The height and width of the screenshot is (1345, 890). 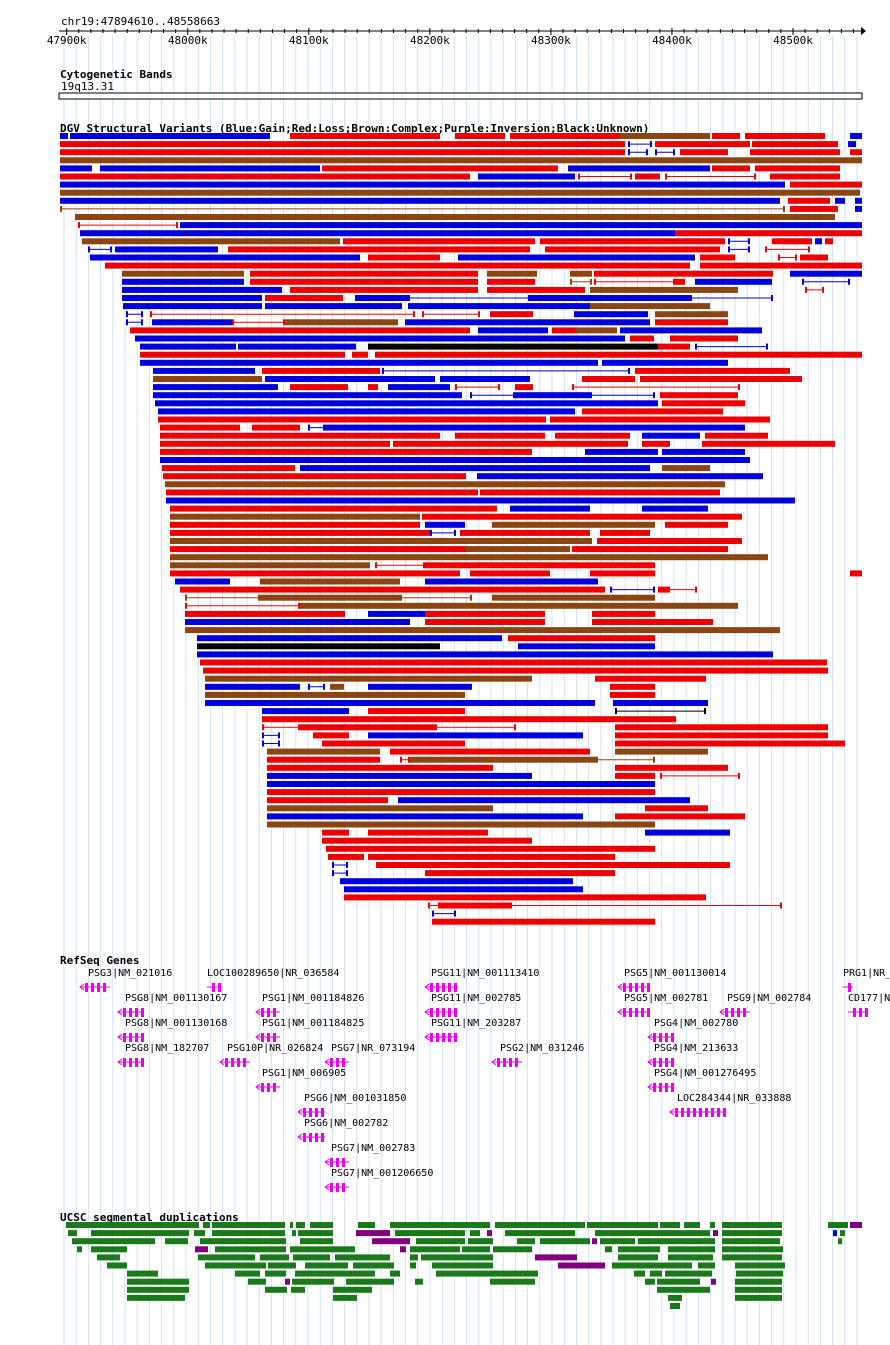 What do you see at coordinates (765, 1005) in the screenshot?
I see `refseq-gene: PSG9|NM_002784` at bounding box center [765, 1005].